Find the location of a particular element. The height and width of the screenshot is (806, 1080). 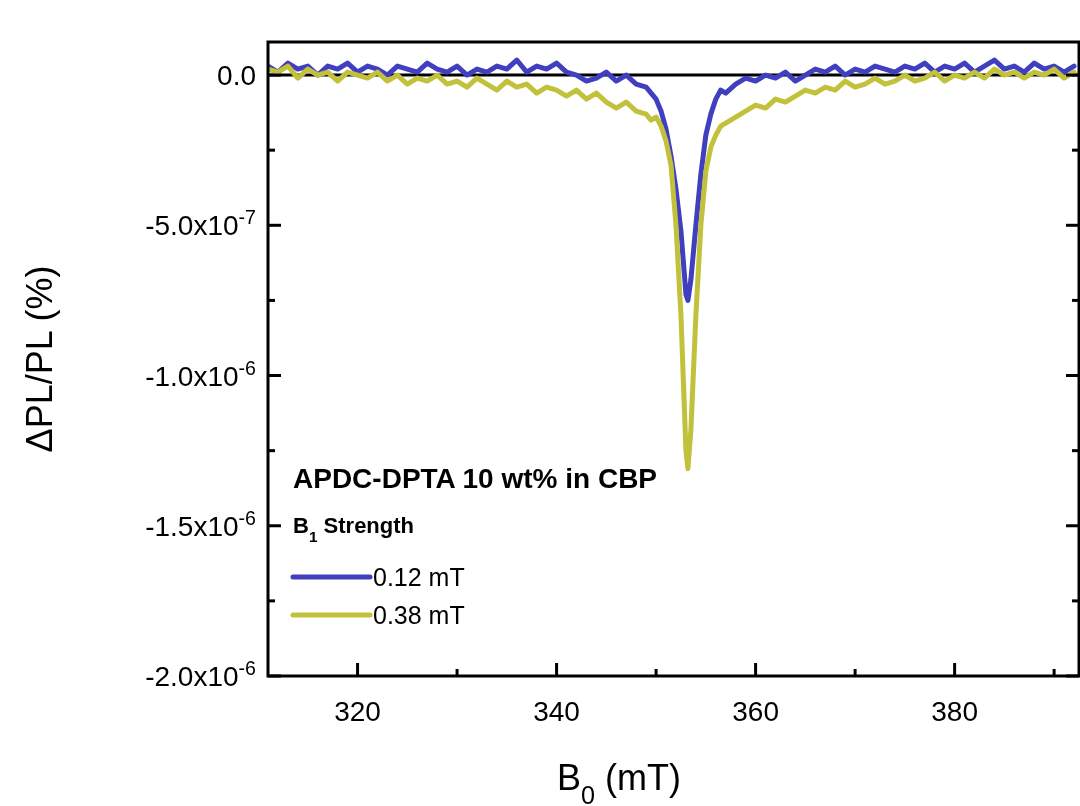

y-tick-label: -1.5x10$^{-6}$ is located at coordinates (201, 524).